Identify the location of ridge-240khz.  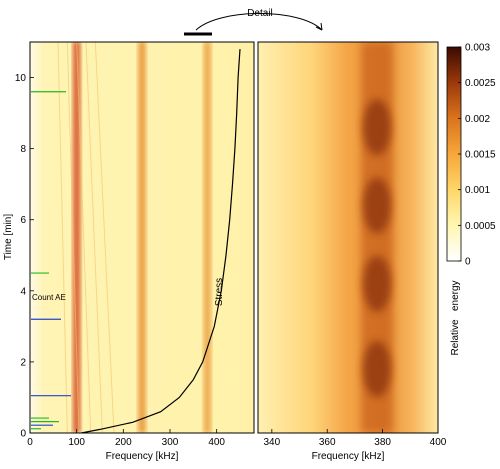
(142, 237).